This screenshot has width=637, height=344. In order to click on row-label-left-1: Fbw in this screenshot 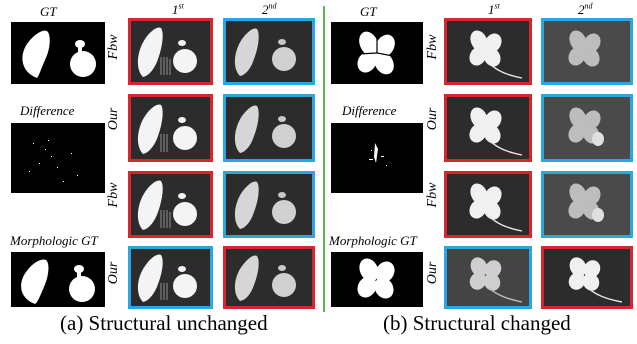, I will do `click(113, 47)`.